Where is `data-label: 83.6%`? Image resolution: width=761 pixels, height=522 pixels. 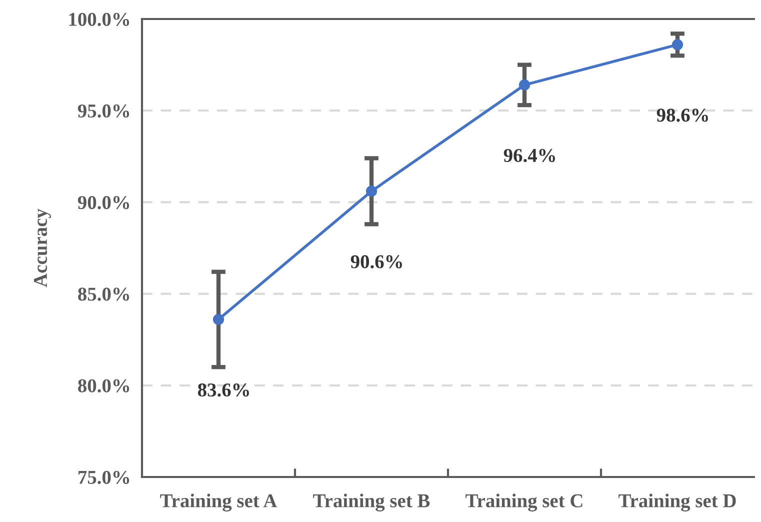
data-label: 83.6% is located at coordinates (223, 390).